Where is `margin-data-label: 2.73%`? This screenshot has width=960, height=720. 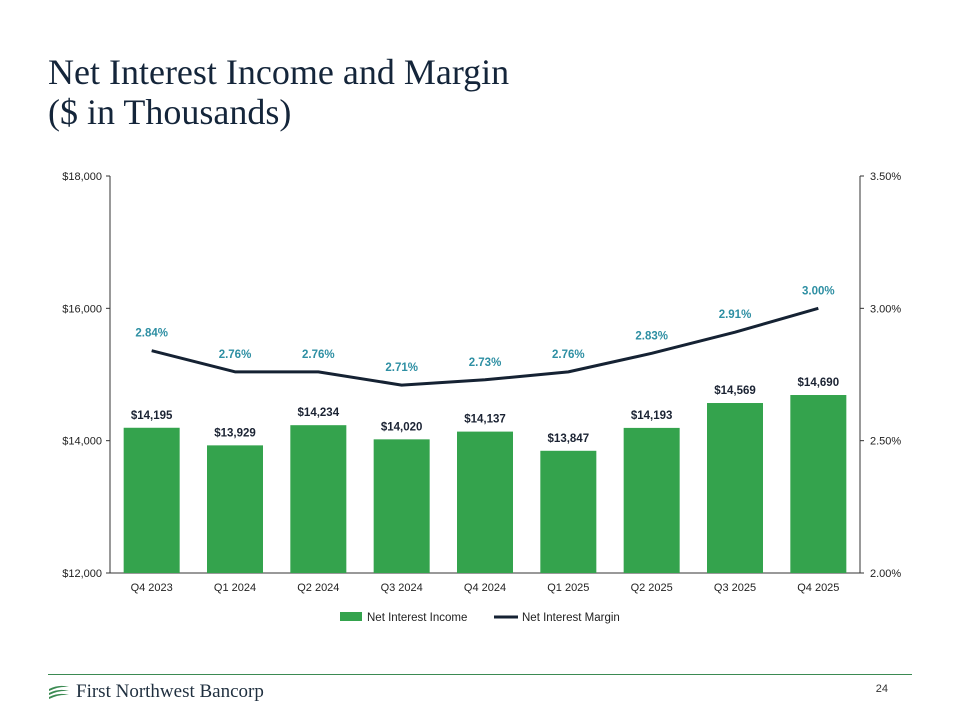 margin-data-label: 2.73% is located at coordinates (485, 363).